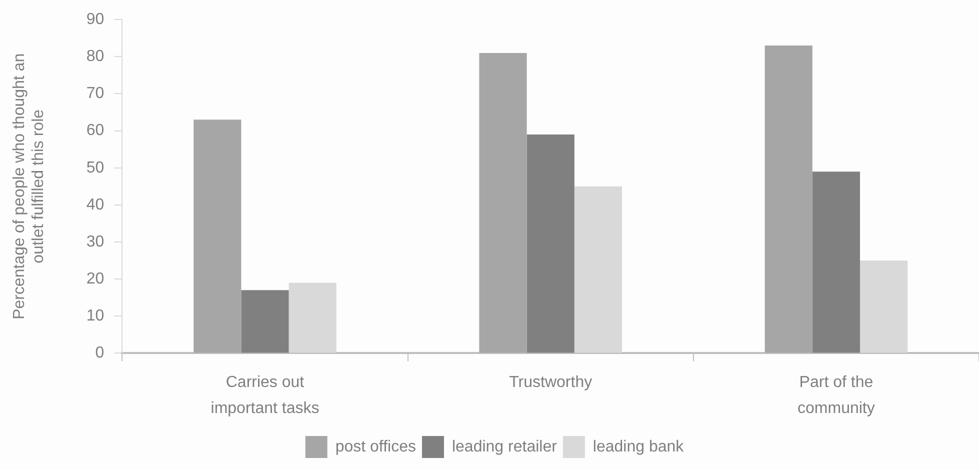 This screenshot has height=470, width=979. What do you see at coordinates (375, 447) in the screenshot?
I see `legend-label: post offices` at bounding box center [375, 447].